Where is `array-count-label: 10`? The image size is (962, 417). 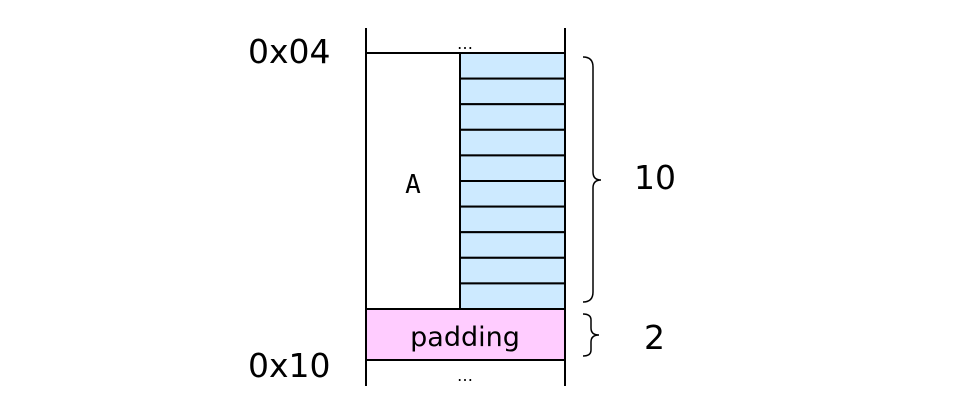
array-count-label: 10 is located at coordinates (655, 177).